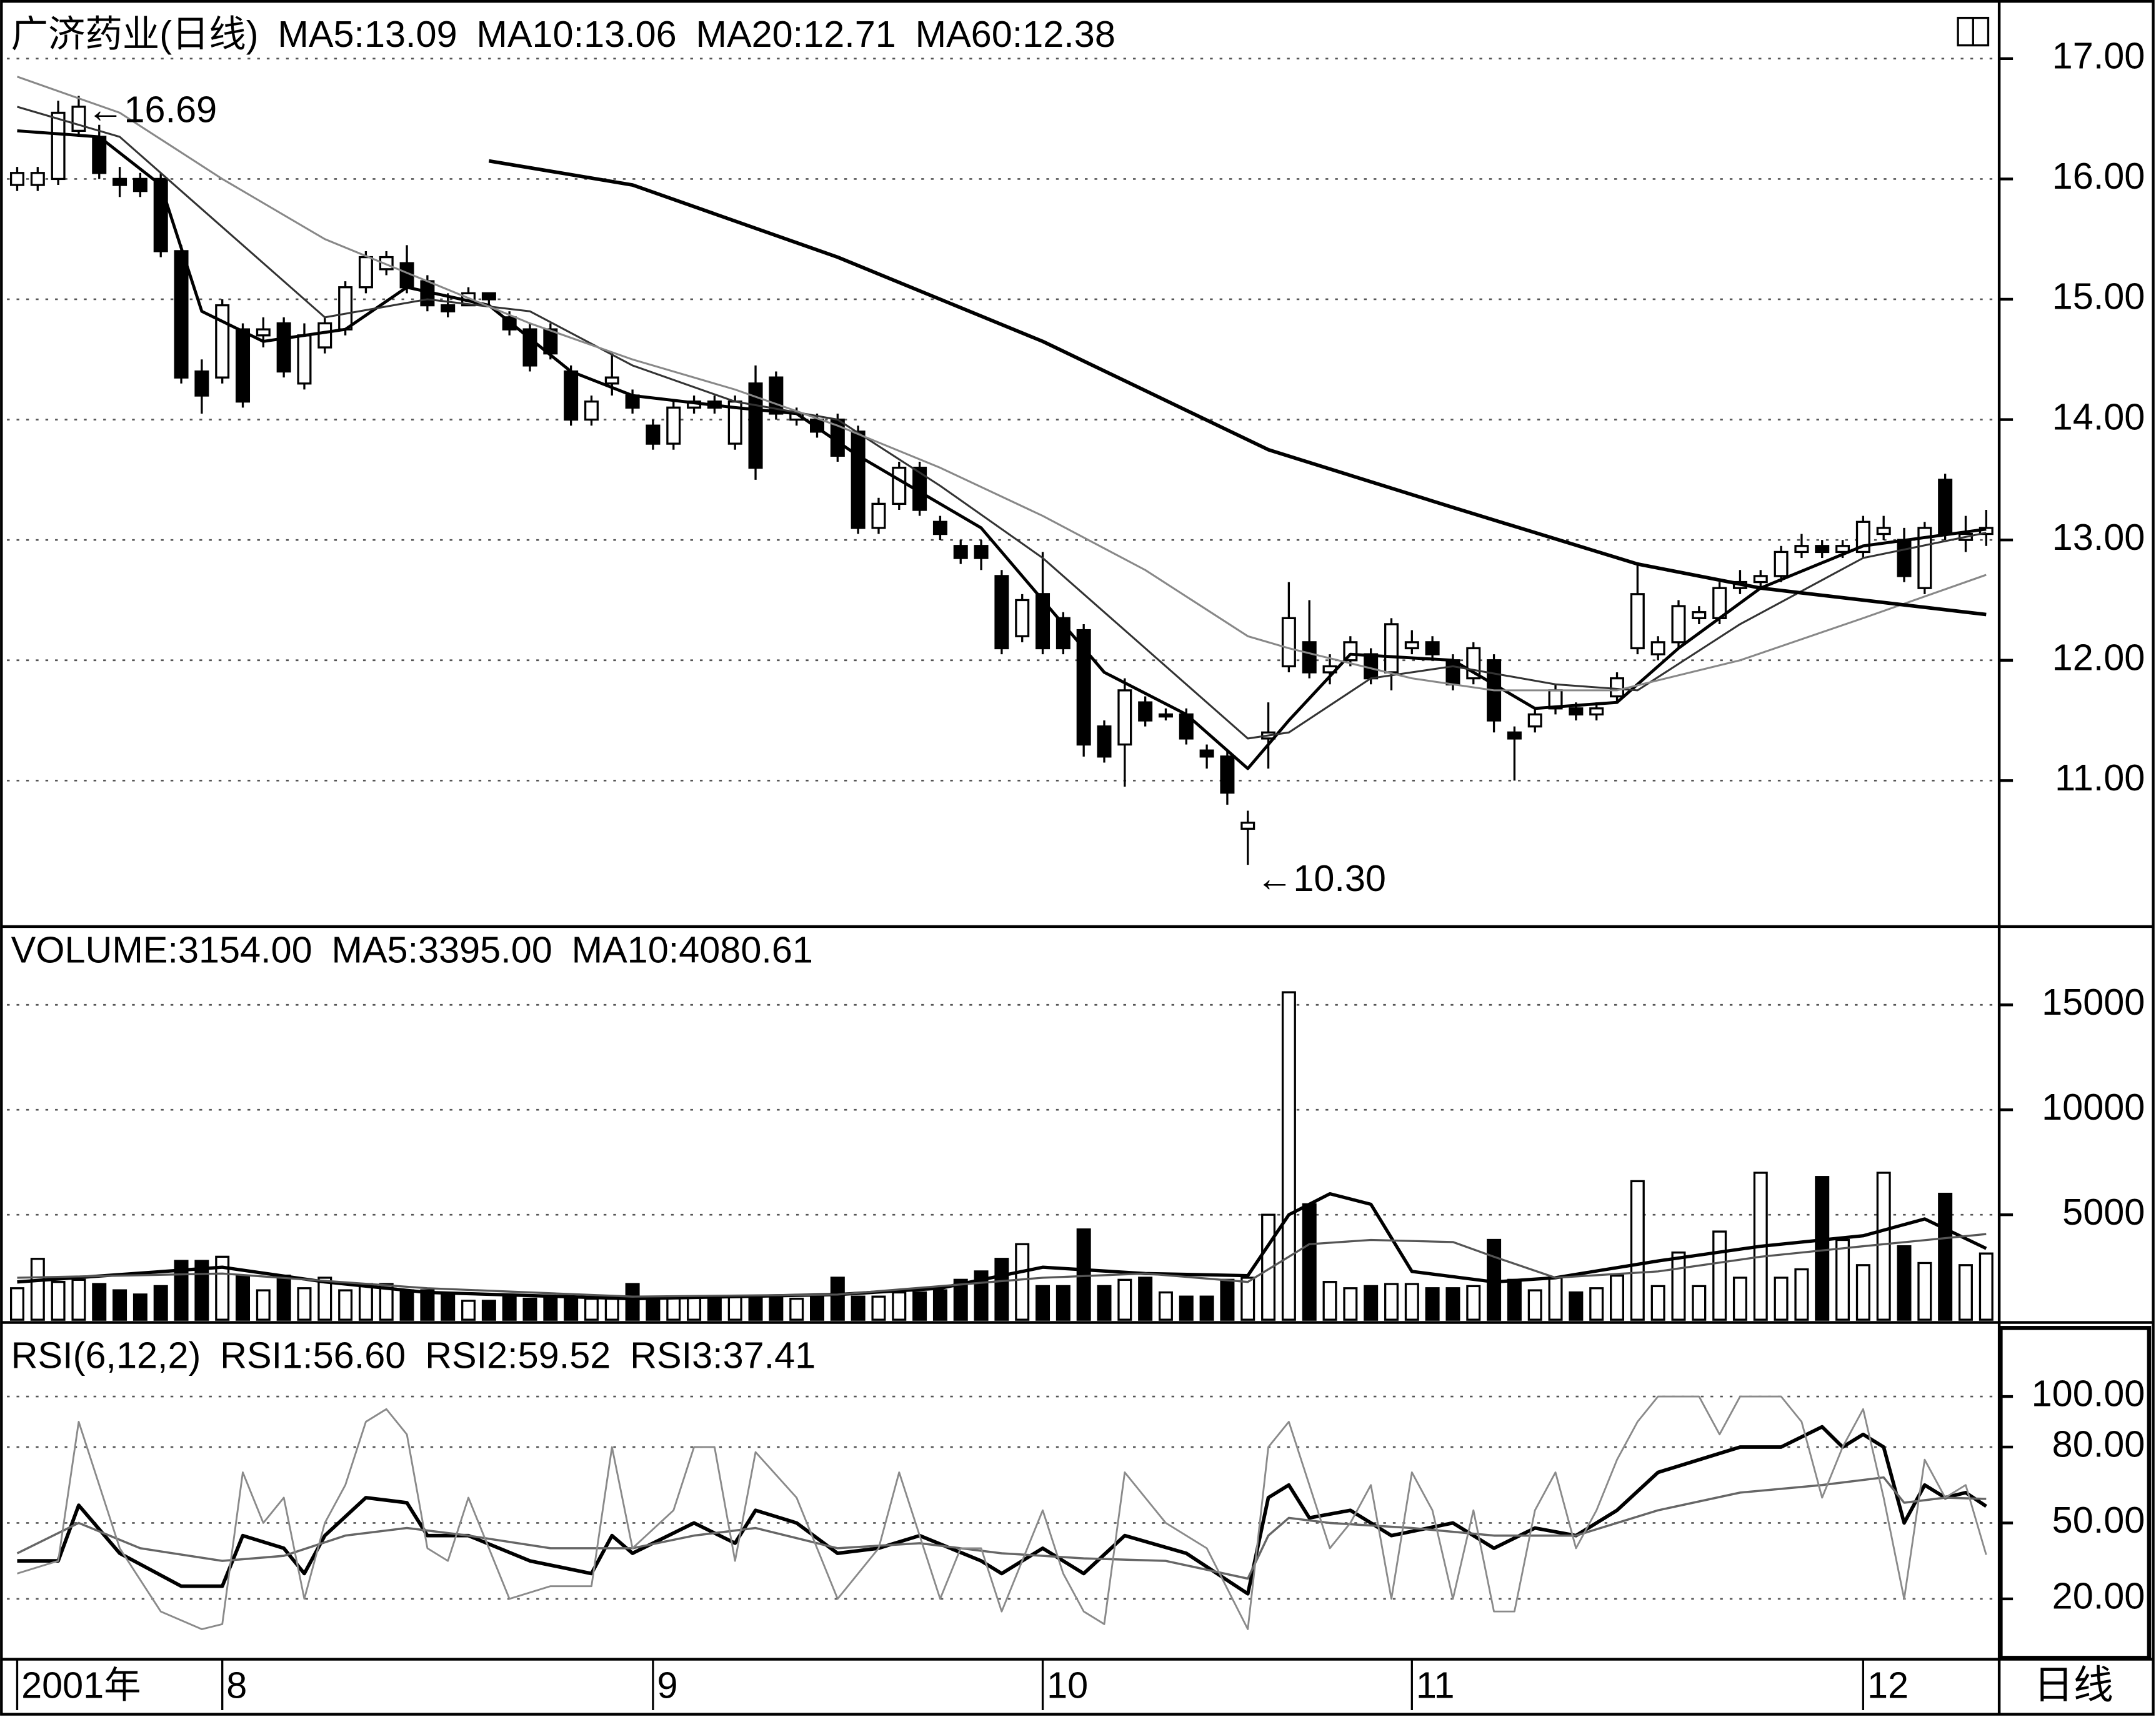  What do you see at coordinates (236, 1685) in the screenshot?
I see `x-tick-label: 8` at bounding box center [236, 1685].